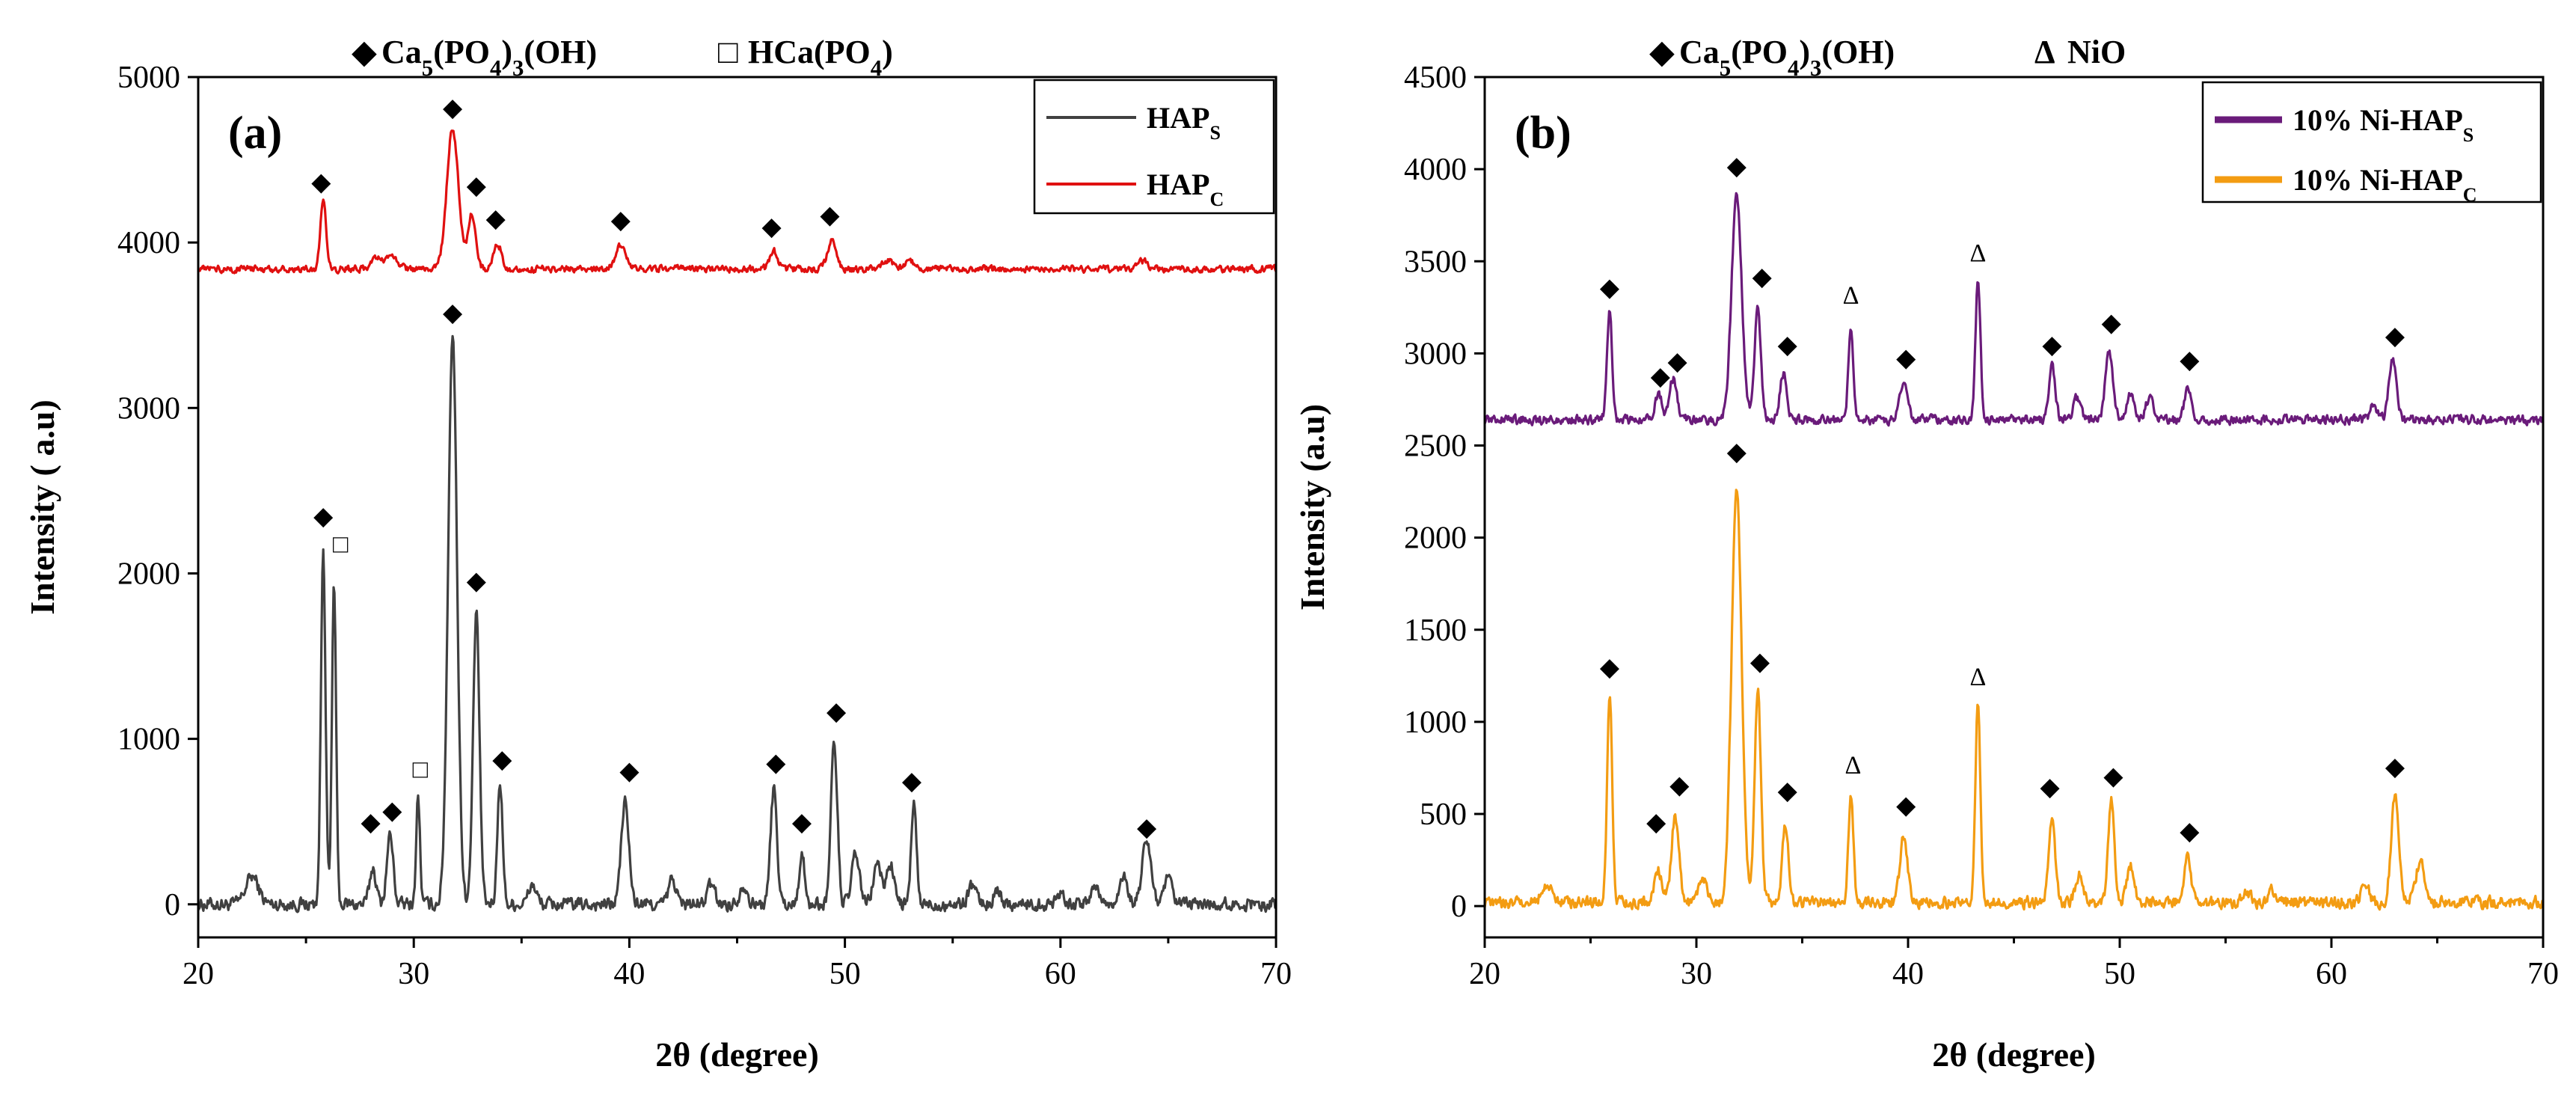 The height and width of the screenshot is (1096, 2576). What do you see at coordinates (477, 581) in the screenshot?
I see `hap-marker-0-6: ◆` at bounding box center [477, 581].